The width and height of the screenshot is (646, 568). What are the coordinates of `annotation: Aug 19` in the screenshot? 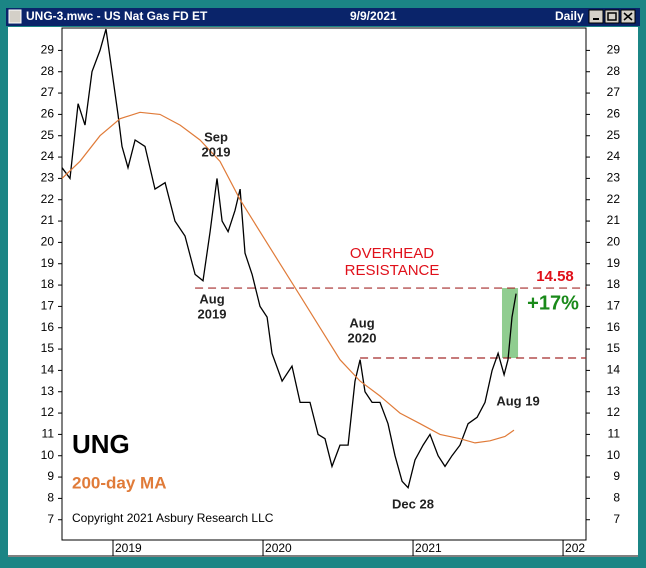 It's located at (517, 400).